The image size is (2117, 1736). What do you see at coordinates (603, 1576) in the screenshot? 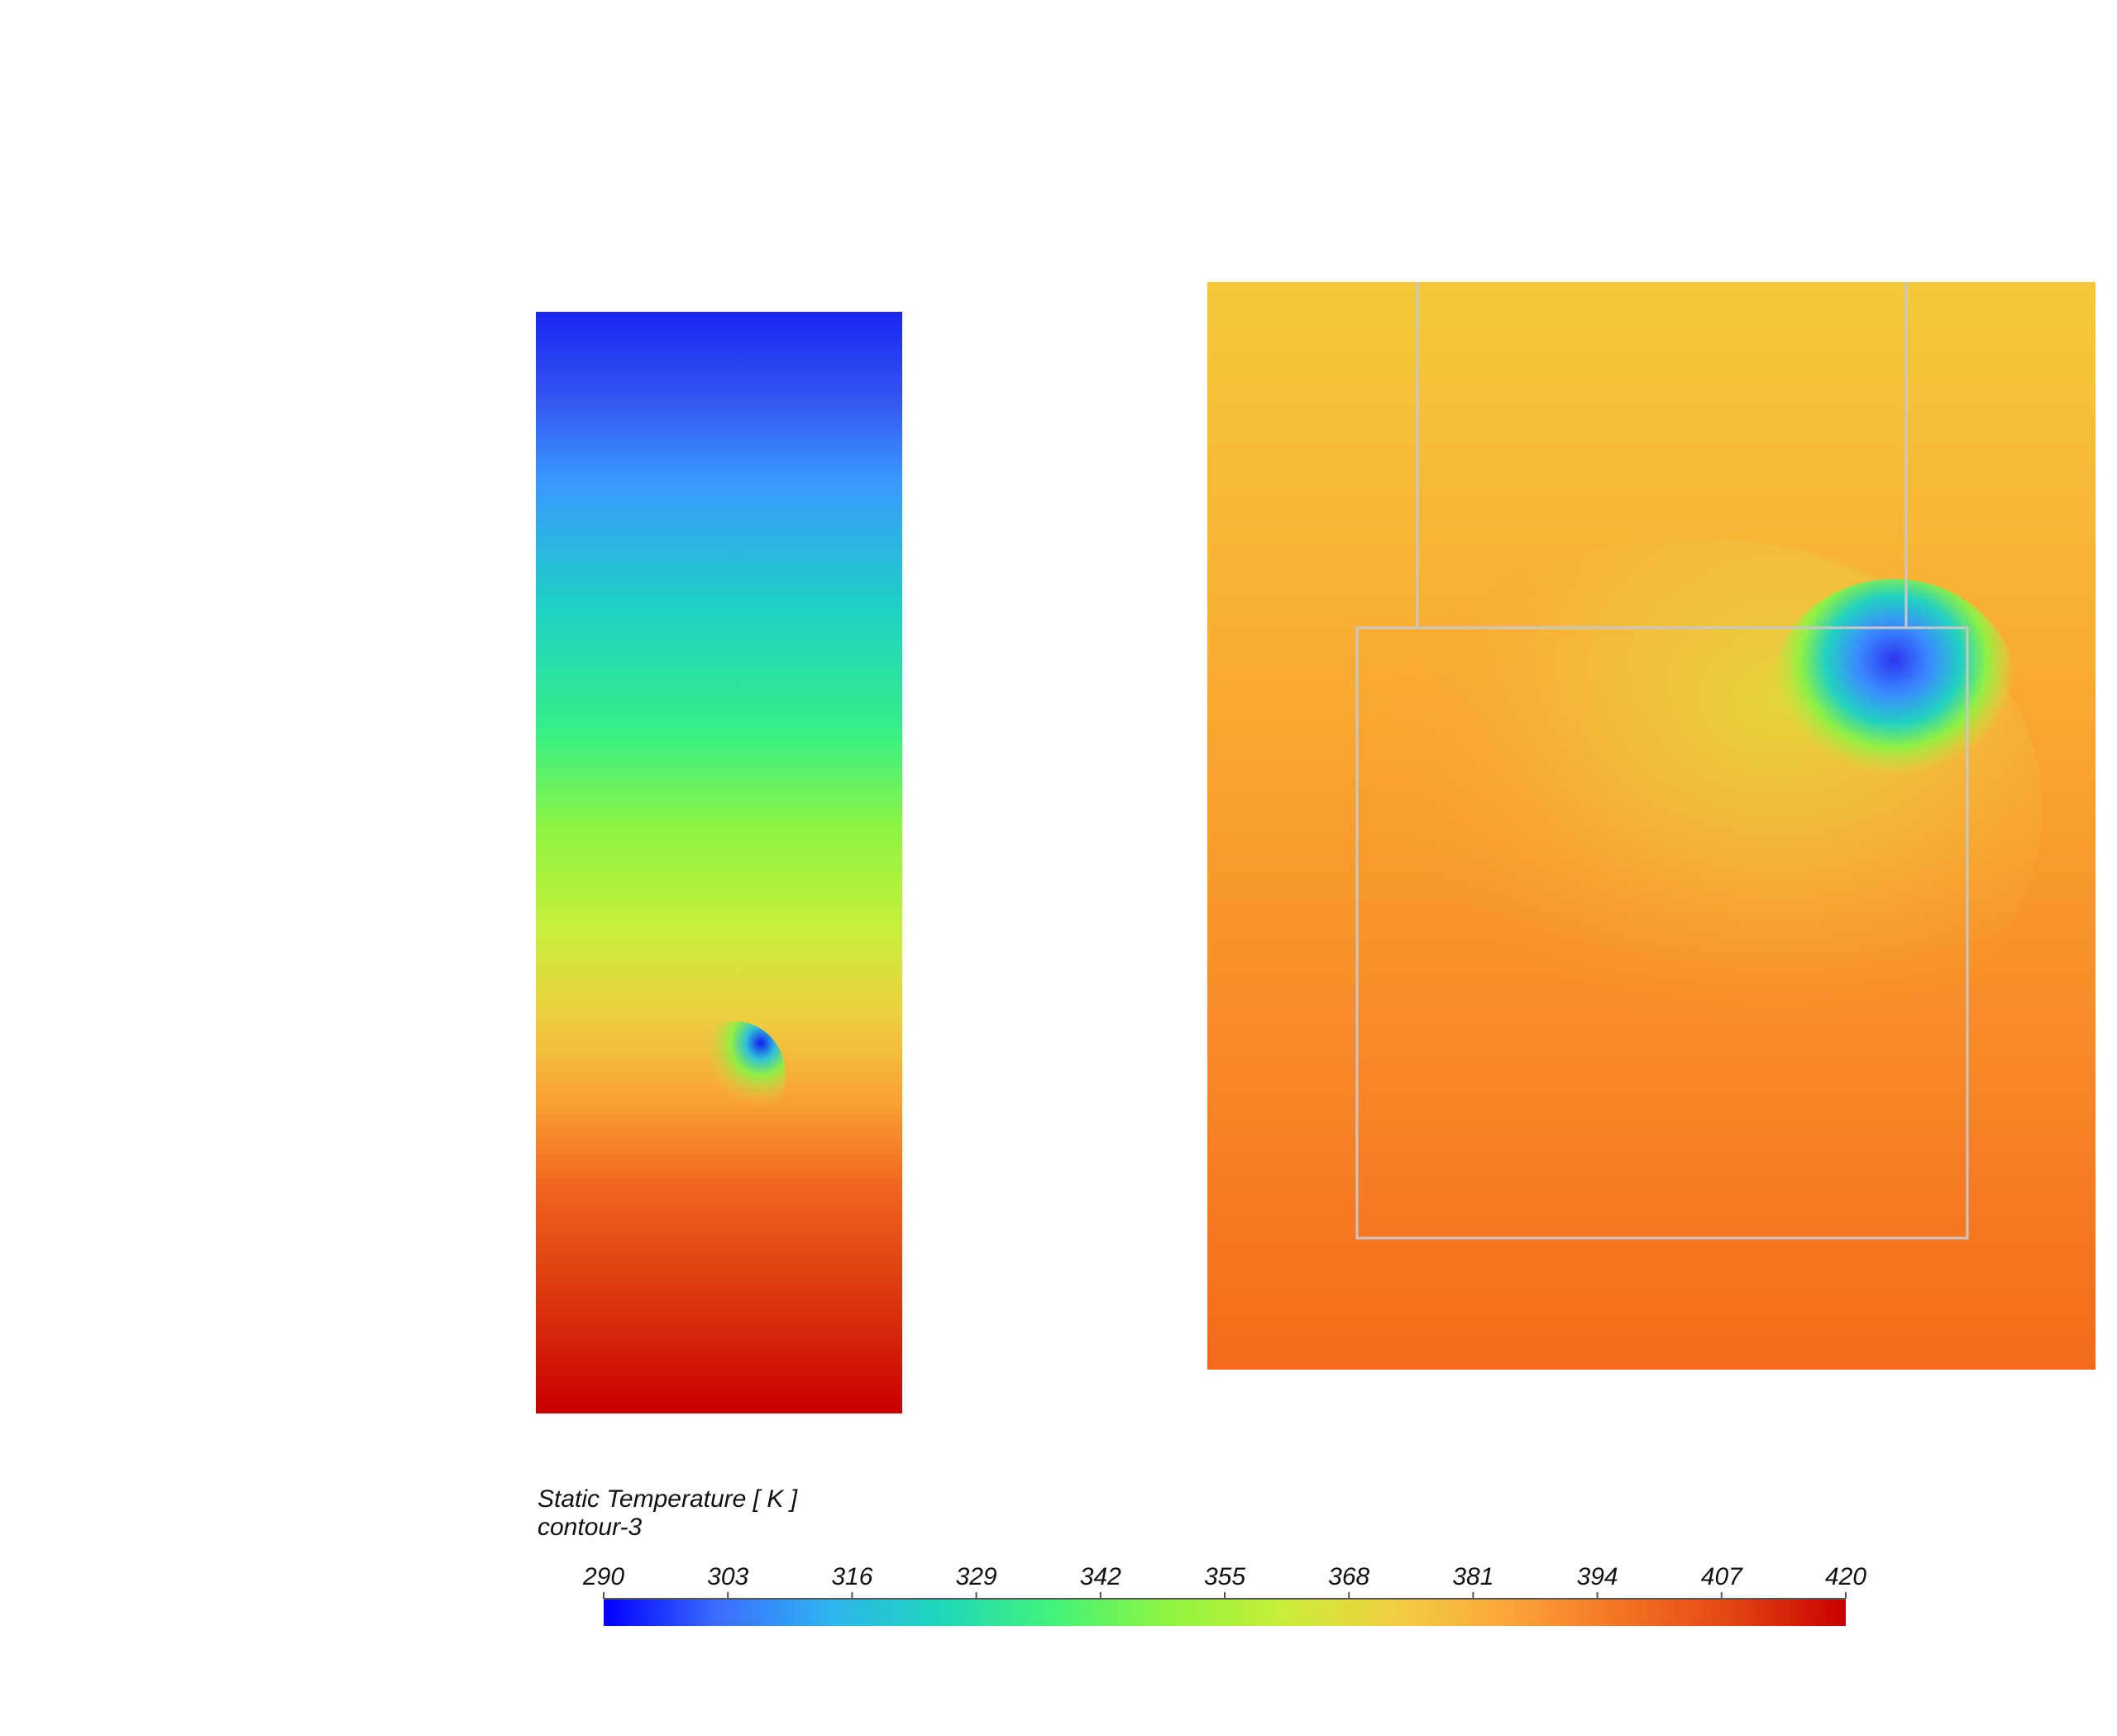
I see `tick-label: 290` at bounding box center [603, 1576].